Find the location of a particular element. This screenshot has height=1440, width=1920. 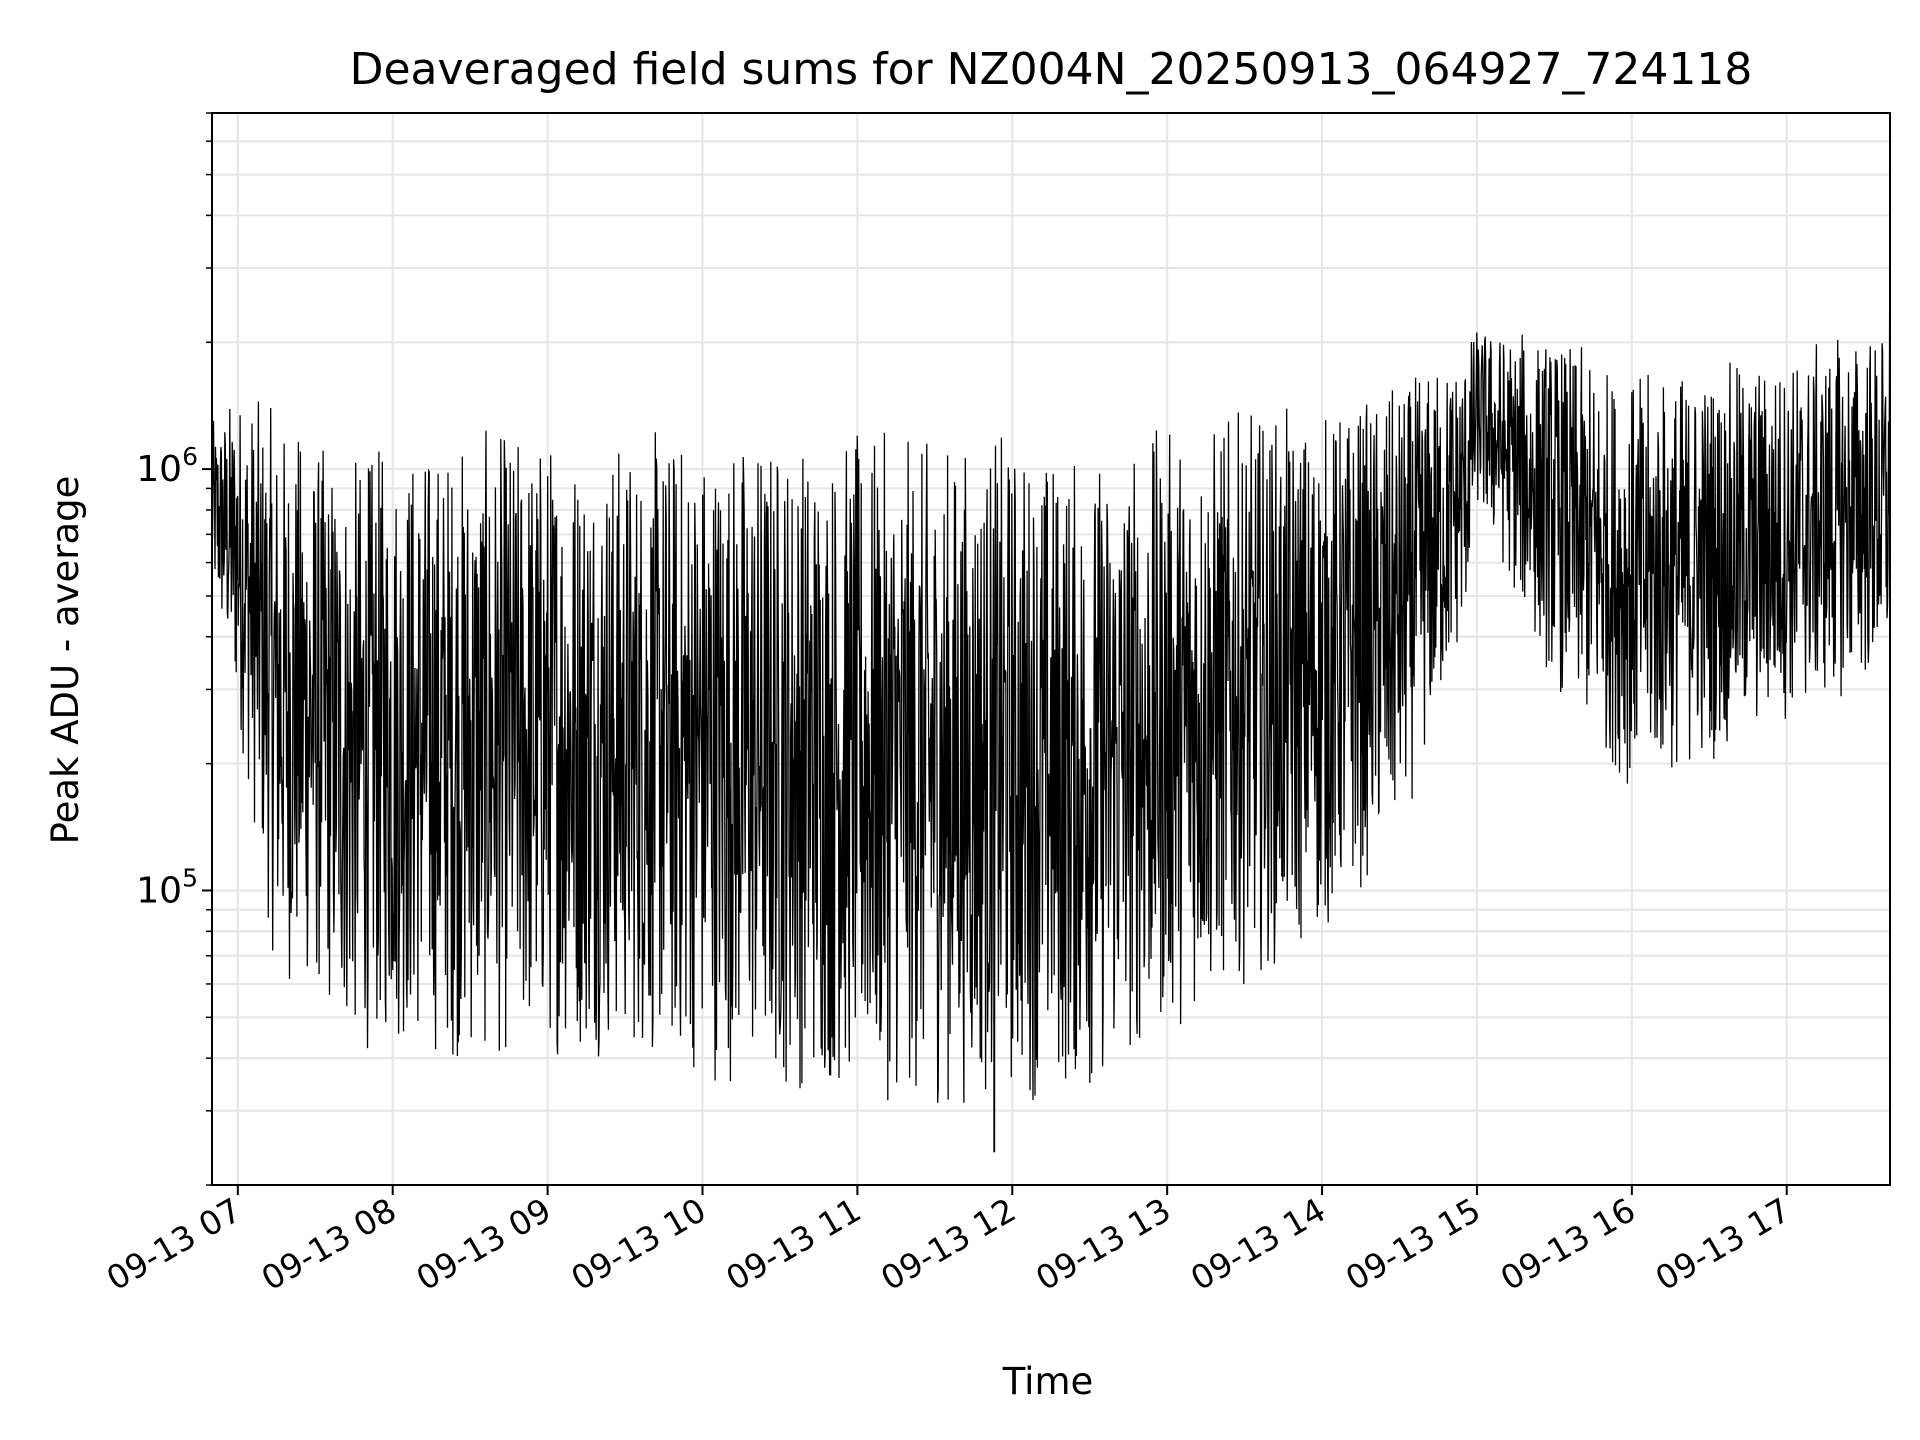

y-axis-label: Peak ADU - average is located at coordinates (65, 660).